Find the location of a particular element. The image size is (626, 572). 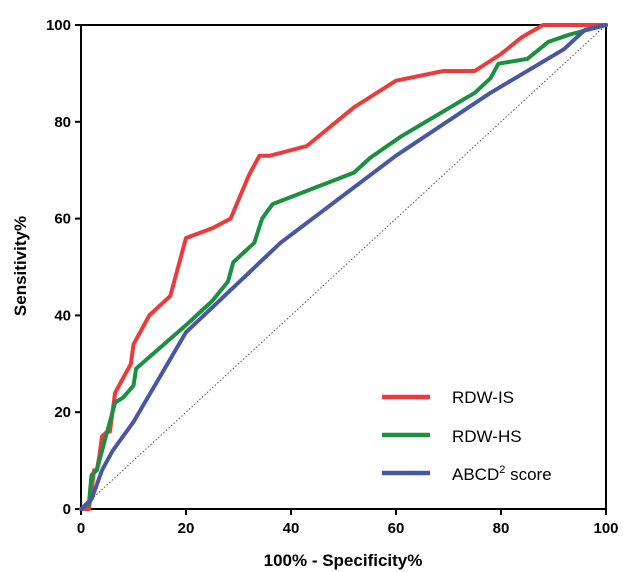

x-tick-label: 40 is located at coordinates (291, 528).